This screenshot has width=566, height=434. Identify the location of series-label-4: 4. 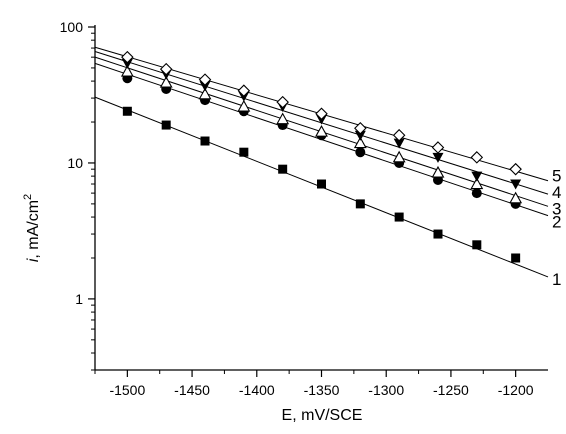
(556, 192).